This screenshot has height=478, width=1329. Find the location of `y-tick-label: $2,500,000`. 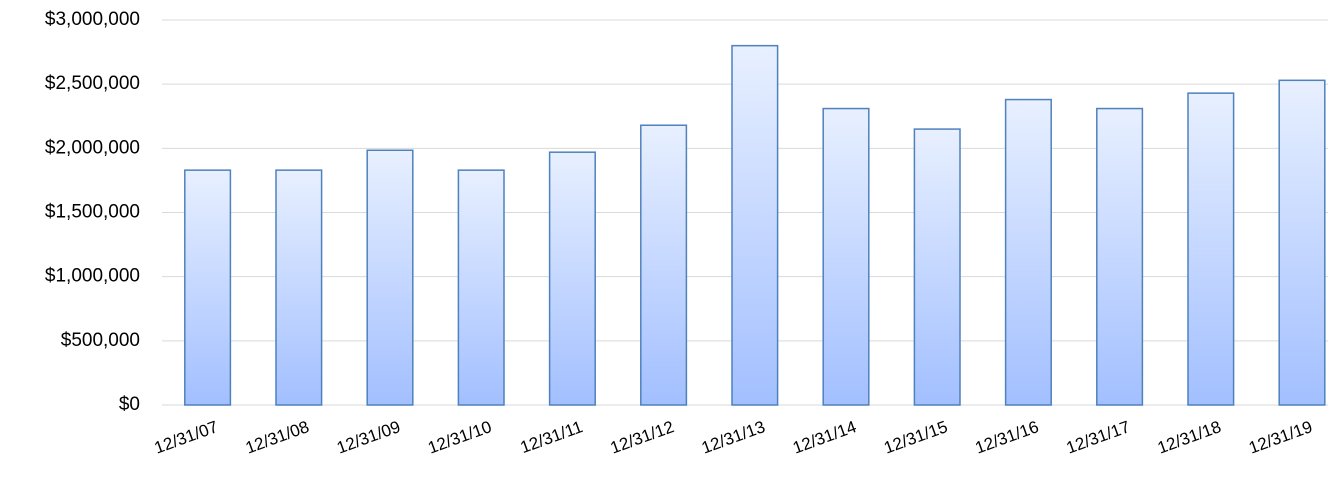

y-tick-label: $2,500,000 is located at coordinates (92, 83).